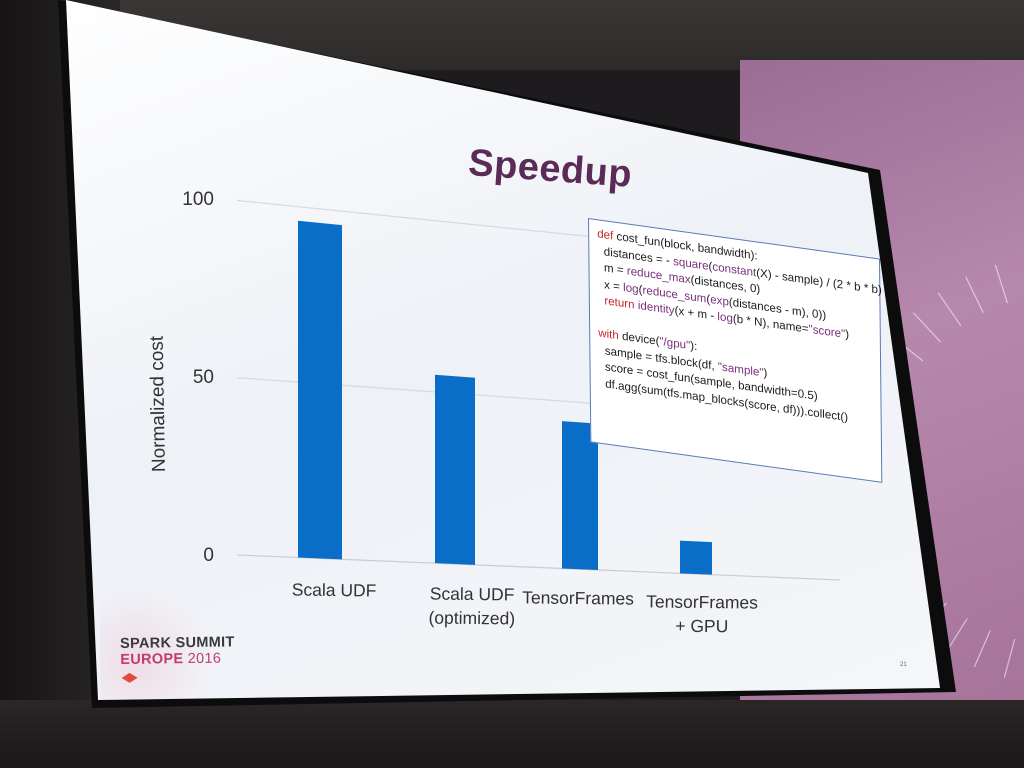  Describe the element at coordinates (610, 285) in the screenshot. I see `code-token: x =` at that location.